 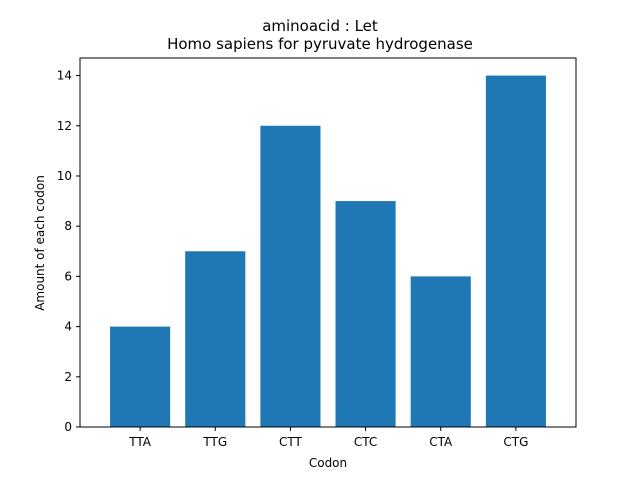 I want to click on x-tick-label: TTG, so click(x=214, y=442).